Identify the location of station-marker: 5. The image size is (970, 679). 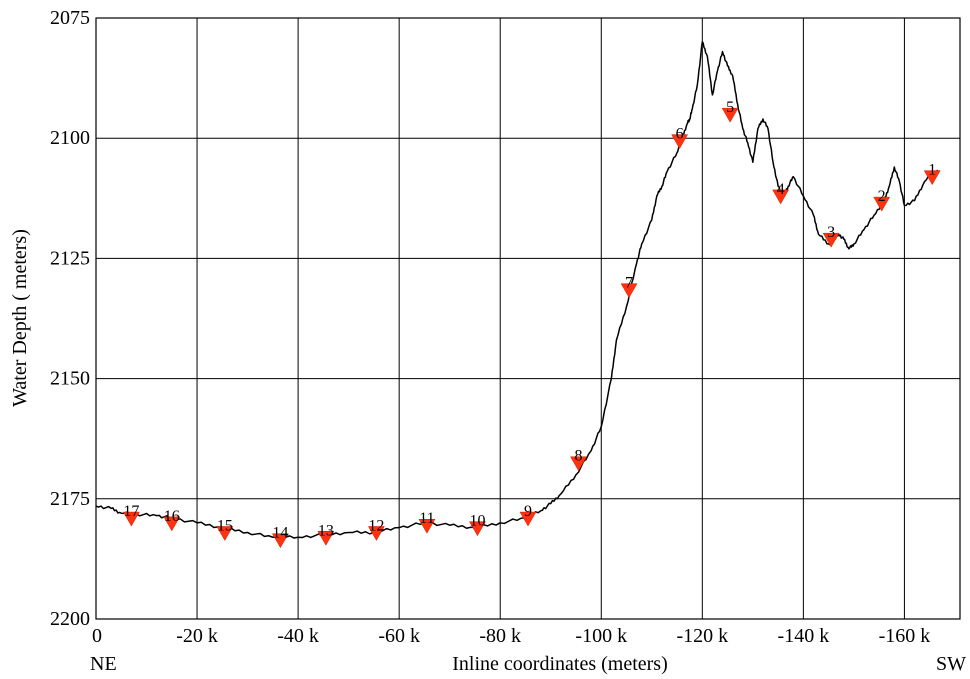
(730, 111).